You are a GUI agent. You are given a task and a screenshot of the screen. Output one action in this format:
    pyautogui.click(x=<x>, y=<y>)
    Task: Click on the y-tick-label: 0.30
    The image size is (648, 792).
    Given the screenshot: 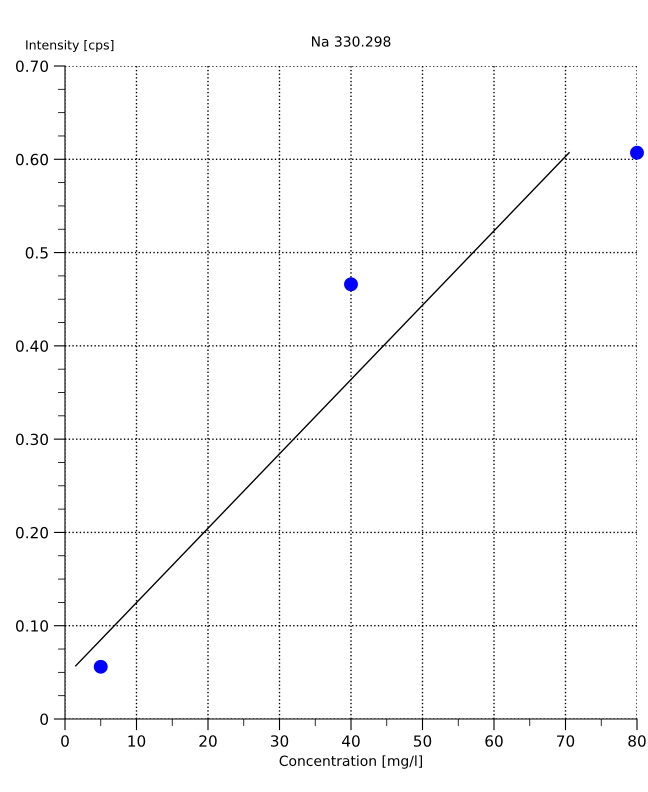 What is the action you would take?
    pyautogui.click(x=32, y=440)
    